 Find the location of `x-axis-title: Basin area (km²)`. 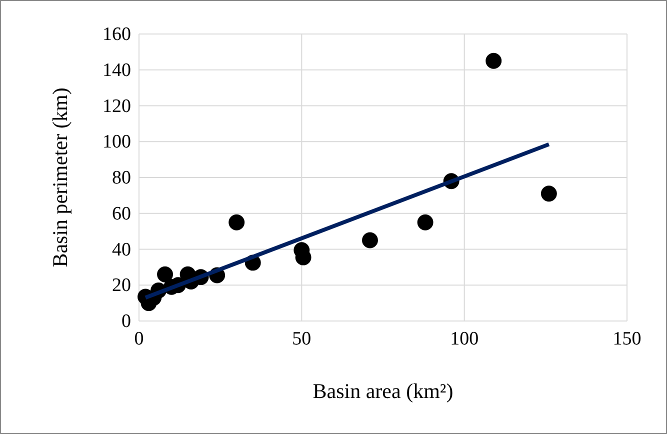

x-axis-title: Basin area (km²) is located at coordinates (383, 391).